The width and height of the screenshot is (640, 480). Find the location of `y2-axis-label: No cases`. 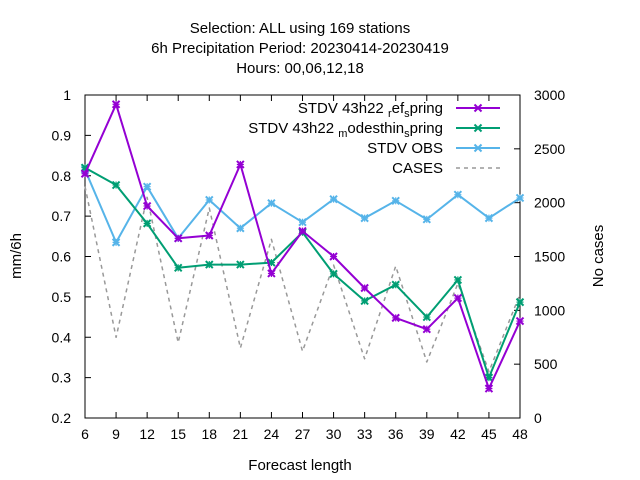

y2-axis-label: No cases is located at coordinates (598, 256).